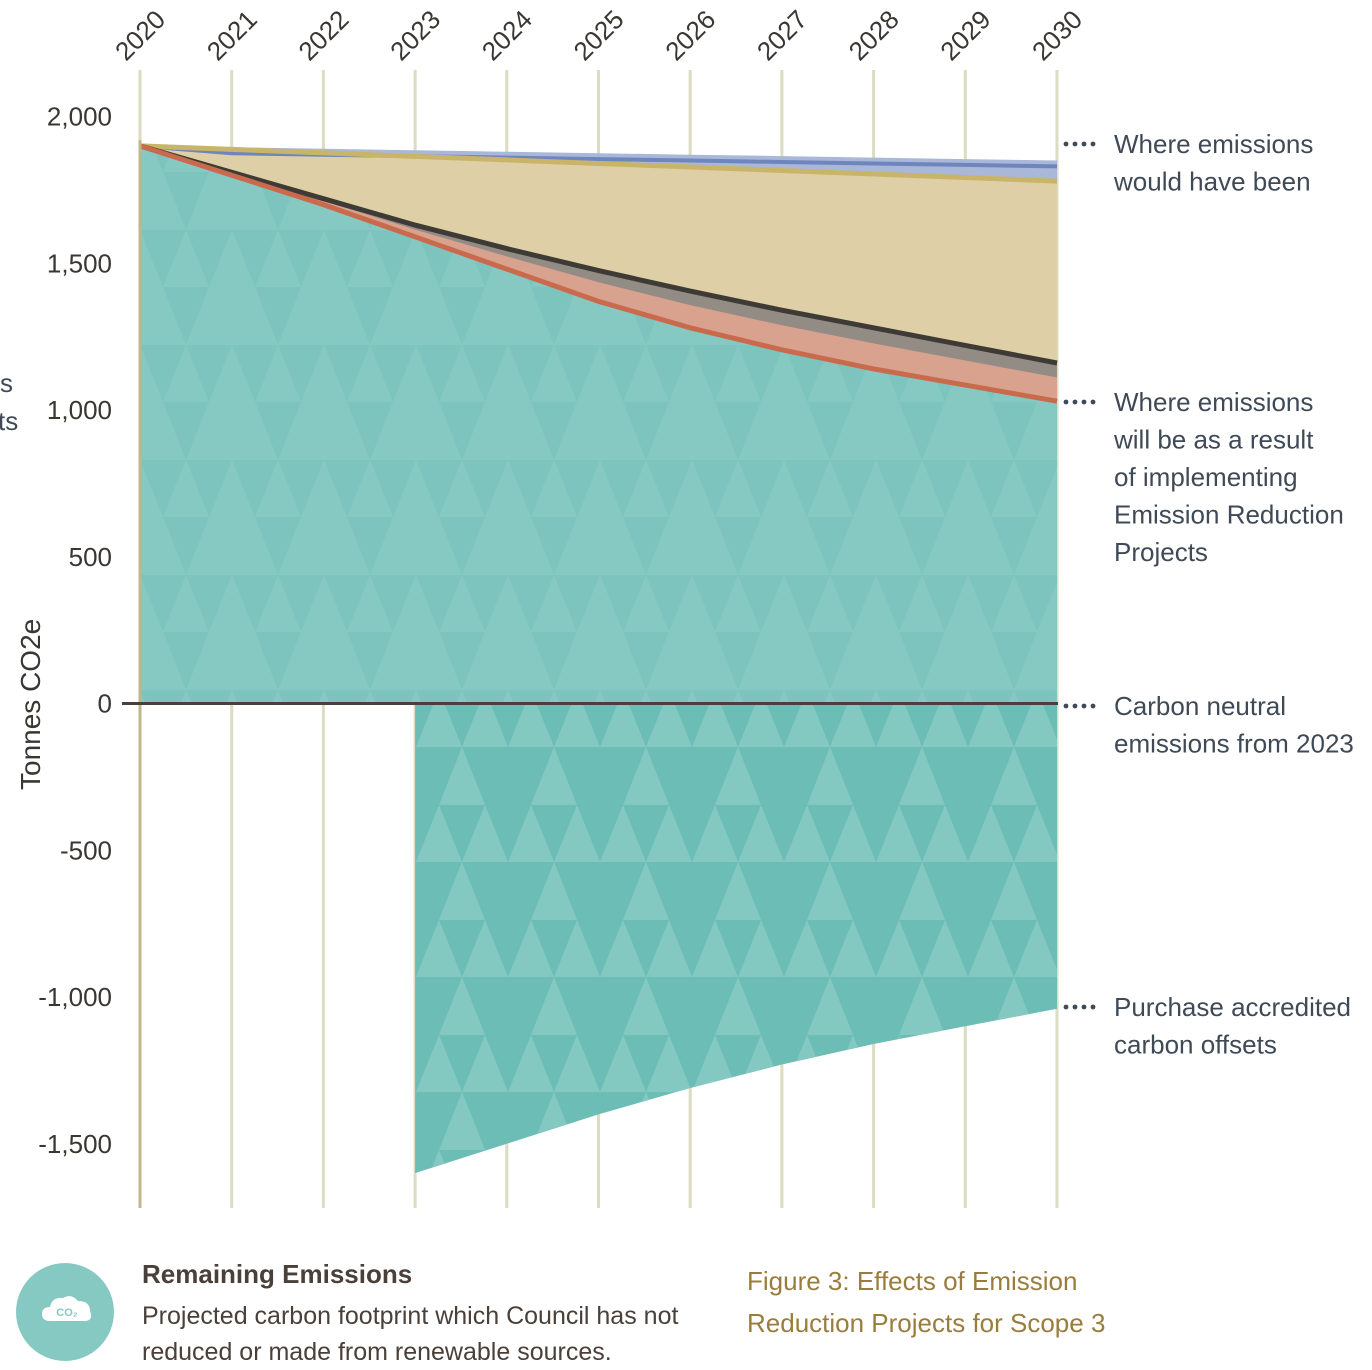 This screenshot has height=1370, width=1372. I want to click on annotation-line: Emission Reduction, so click(1229, 515).